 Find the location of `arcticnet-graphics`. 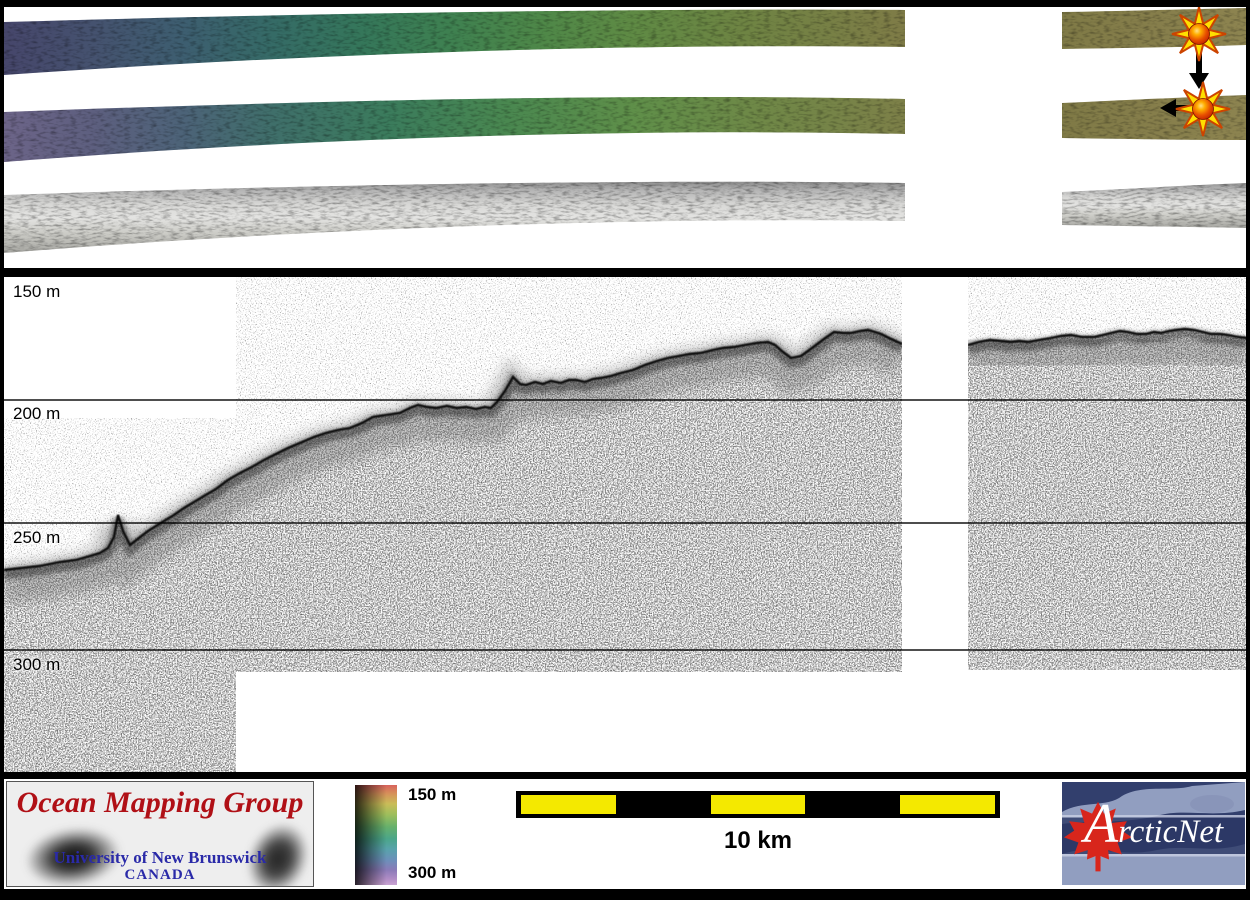

arcticnet-graphics is located at coordinates (1153, 833).